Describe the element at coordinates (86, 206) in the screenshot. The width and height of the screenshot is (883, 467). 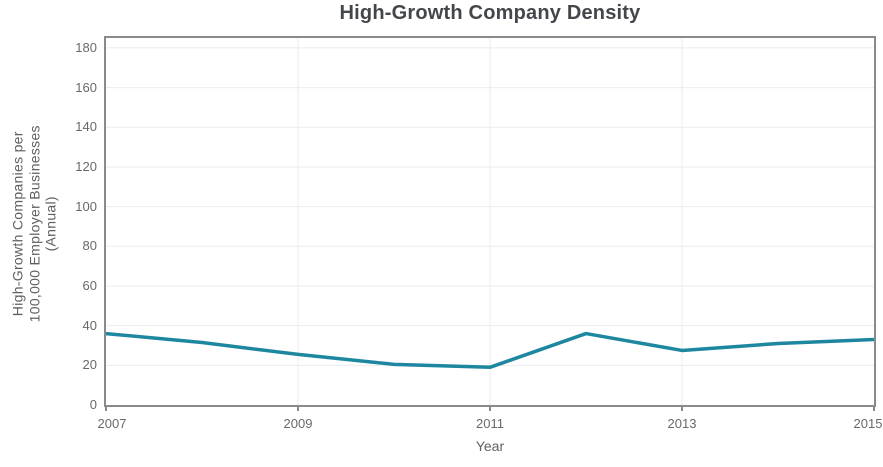
I see `y-tick-label-100: 100` at that location.